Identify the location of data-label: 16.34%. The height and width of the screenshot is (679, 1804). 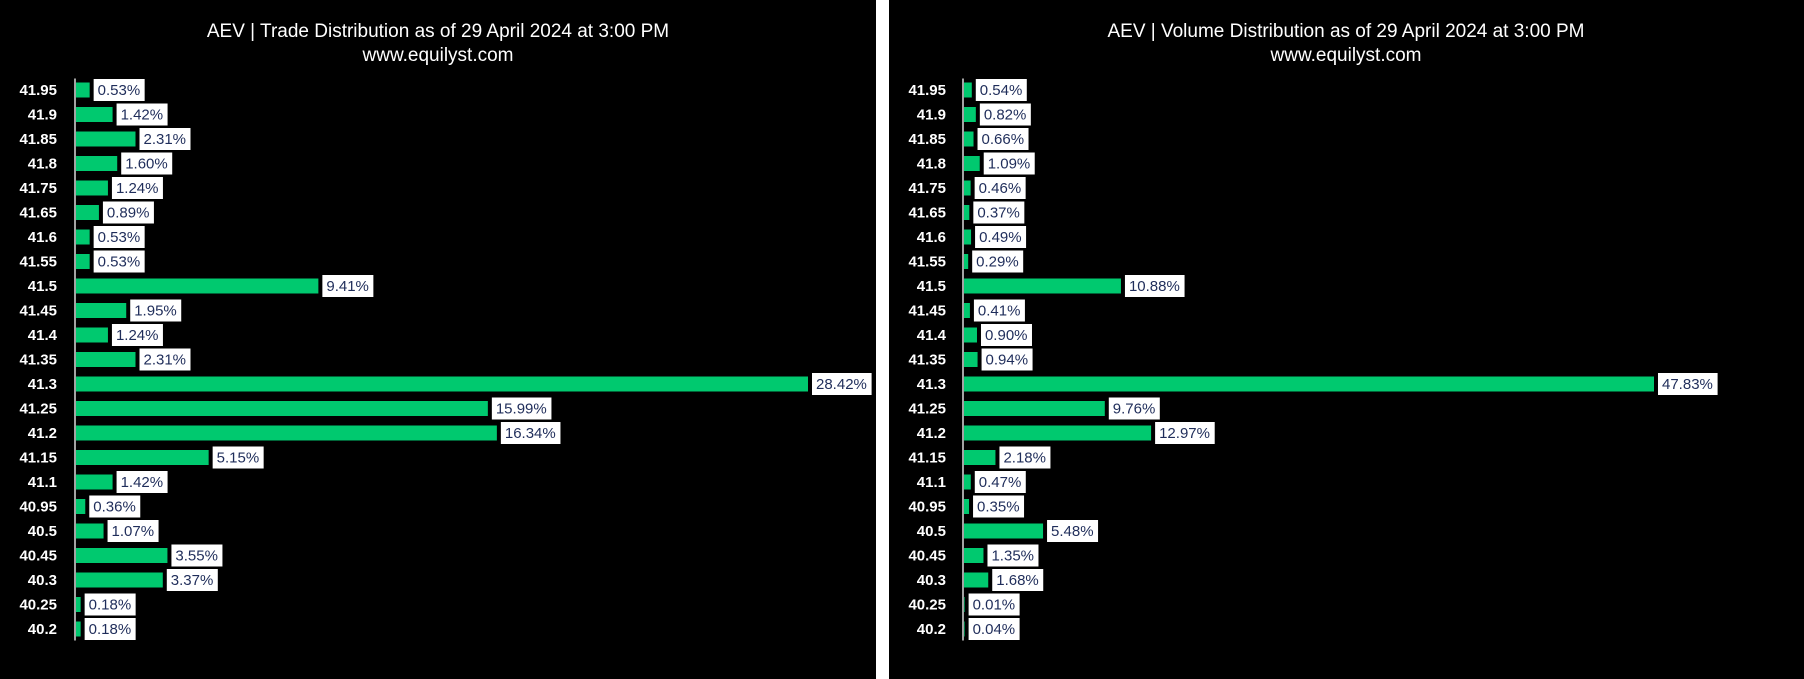
(530, 433).